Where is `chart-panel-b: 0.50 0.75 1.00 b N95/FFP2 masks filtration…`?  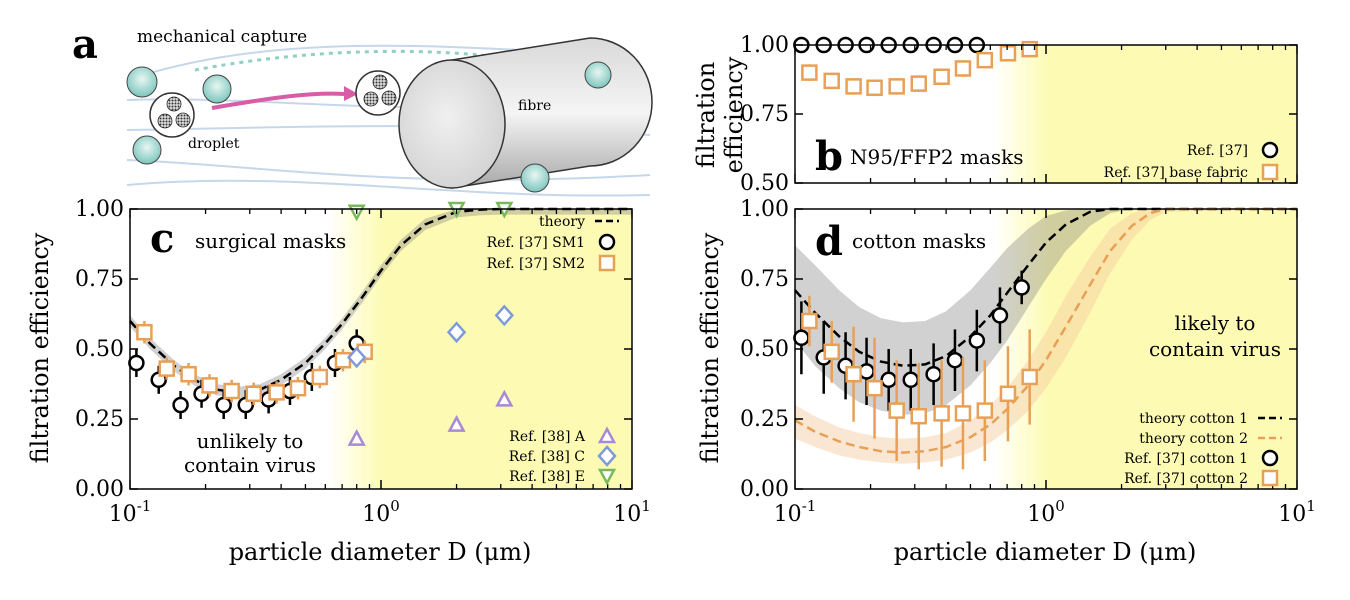
chart-panel-b: 0.50 0.75 1.00 b N95/FFP2 masks filtration… is located at coordinates (995, 114).